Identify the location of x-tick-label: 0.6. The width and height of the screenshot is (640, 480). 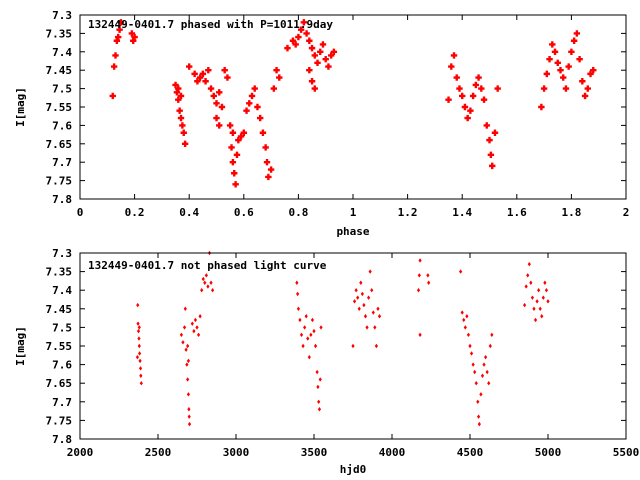
(244, 212).